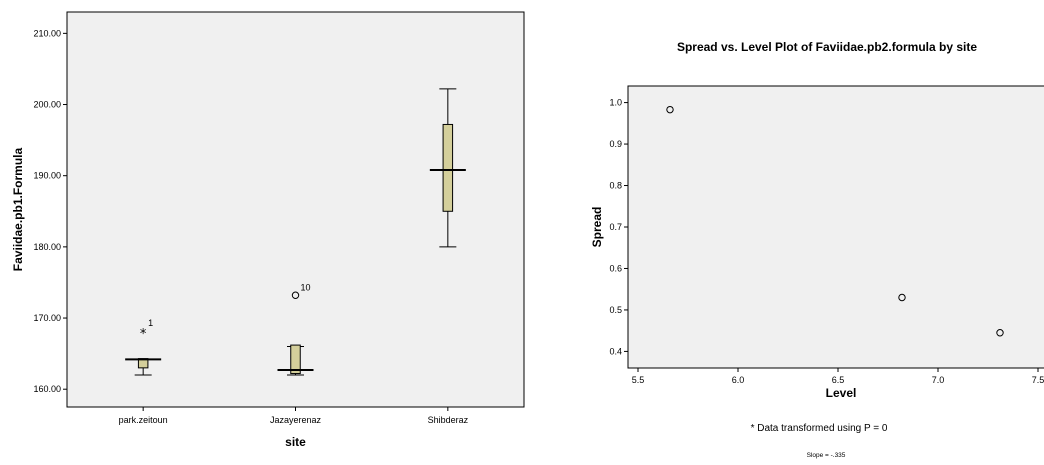  What do you see at coordinates (615, 310) in the screenshot?
I see `y-tick-label: 0.5` at bounding box center [615, 310].